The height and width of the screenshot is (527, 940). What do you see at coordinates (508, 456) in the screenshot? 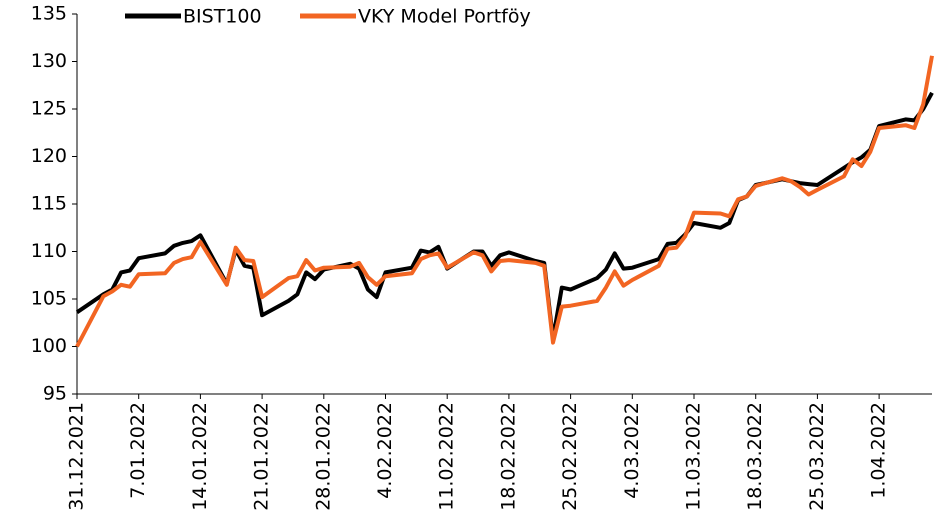
I see `x-tick-label: 18.02.2022` at bounding box center [508, 456].